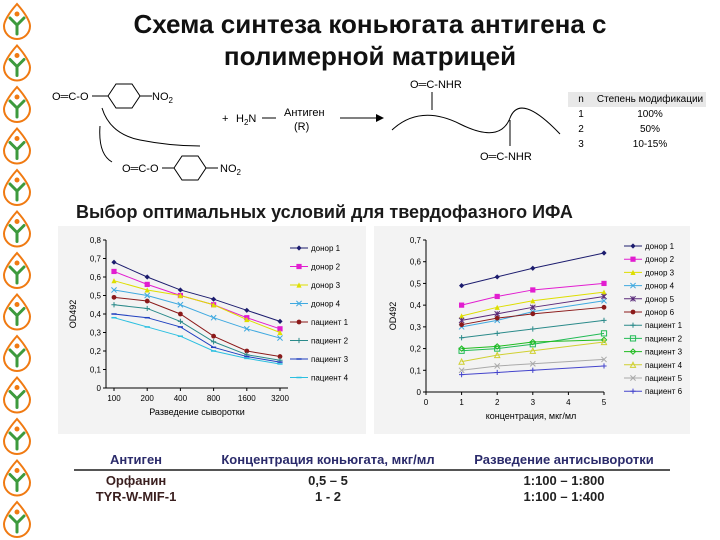  What do you see at coordinates (330, 378) in the screenshot?
I see `legend-label: пациент 4` at bounding box center [330, 378].